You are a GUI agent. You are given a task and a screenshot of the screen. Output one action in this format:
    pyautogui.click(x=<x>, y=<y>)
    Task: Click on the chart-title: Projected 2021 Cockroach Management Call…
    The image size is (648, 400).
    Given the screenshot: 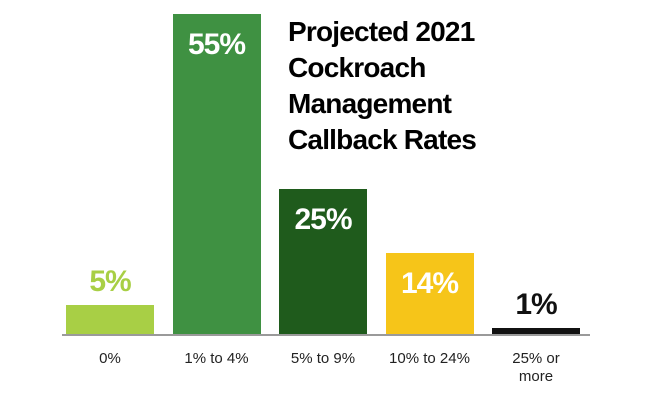 What is the action you would take?
    pyautogui.click(x=382, y=85)
    